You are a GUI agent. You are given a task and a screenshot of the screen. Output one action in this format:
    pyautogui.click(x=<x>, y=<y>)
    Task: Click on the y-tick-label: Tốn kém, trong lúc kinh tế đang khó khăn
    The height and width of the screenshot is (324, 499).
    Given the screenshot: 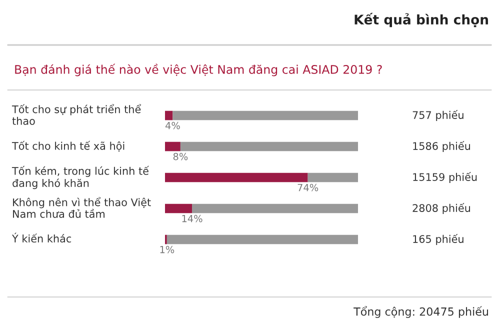 What is the action you would take?
    pyautogui.click(x=80, y=178)
    